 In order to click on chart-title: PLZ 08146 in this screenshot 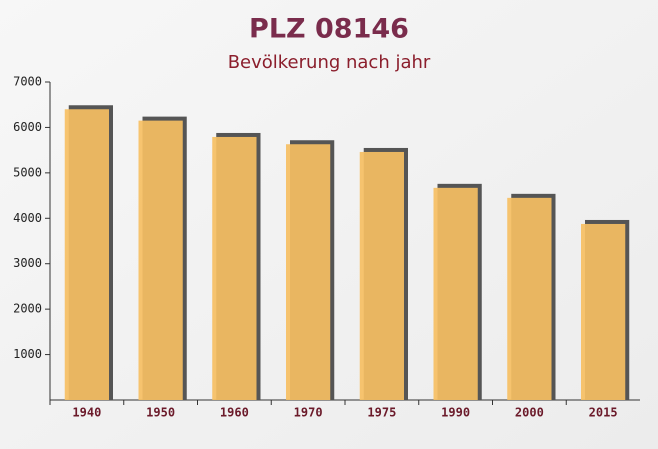, I will do `click(329, 29)`.